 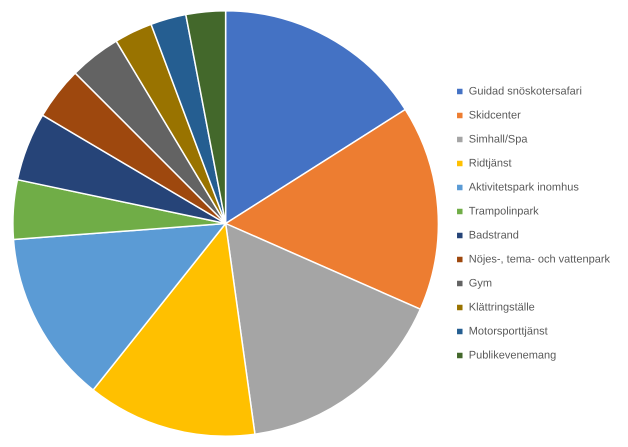 I want to click on legend-label: Trampolinpark, so click(x=504, y=212).